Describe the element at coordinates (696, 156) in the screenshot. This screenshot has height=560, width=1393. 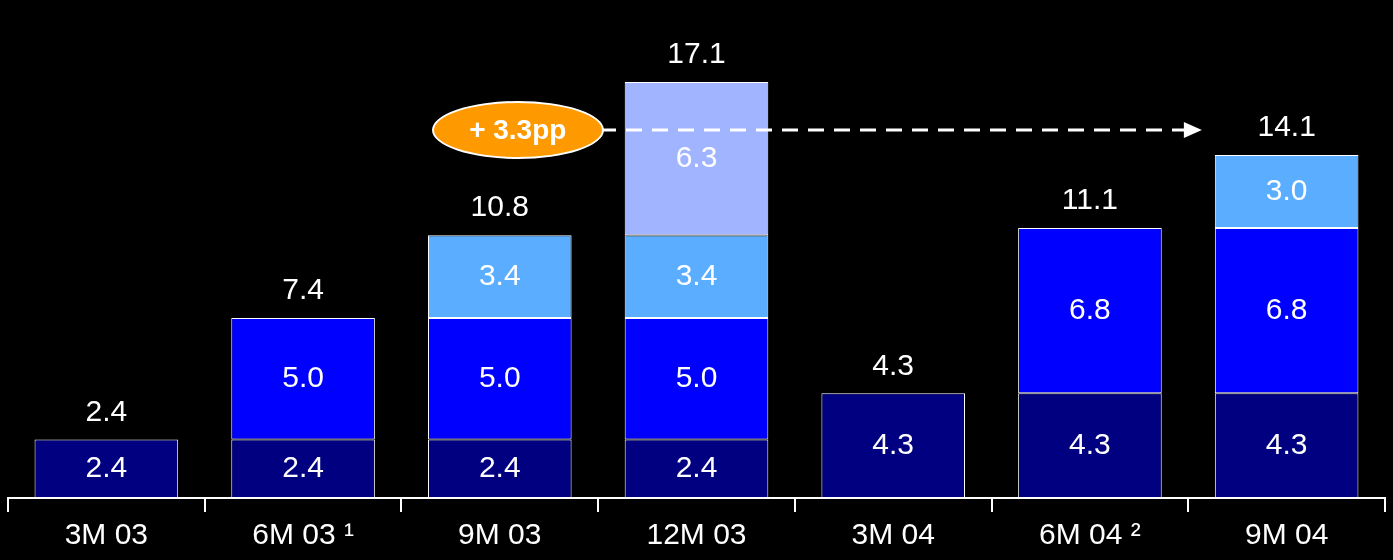
I see `data-label: 6.3` at that location.